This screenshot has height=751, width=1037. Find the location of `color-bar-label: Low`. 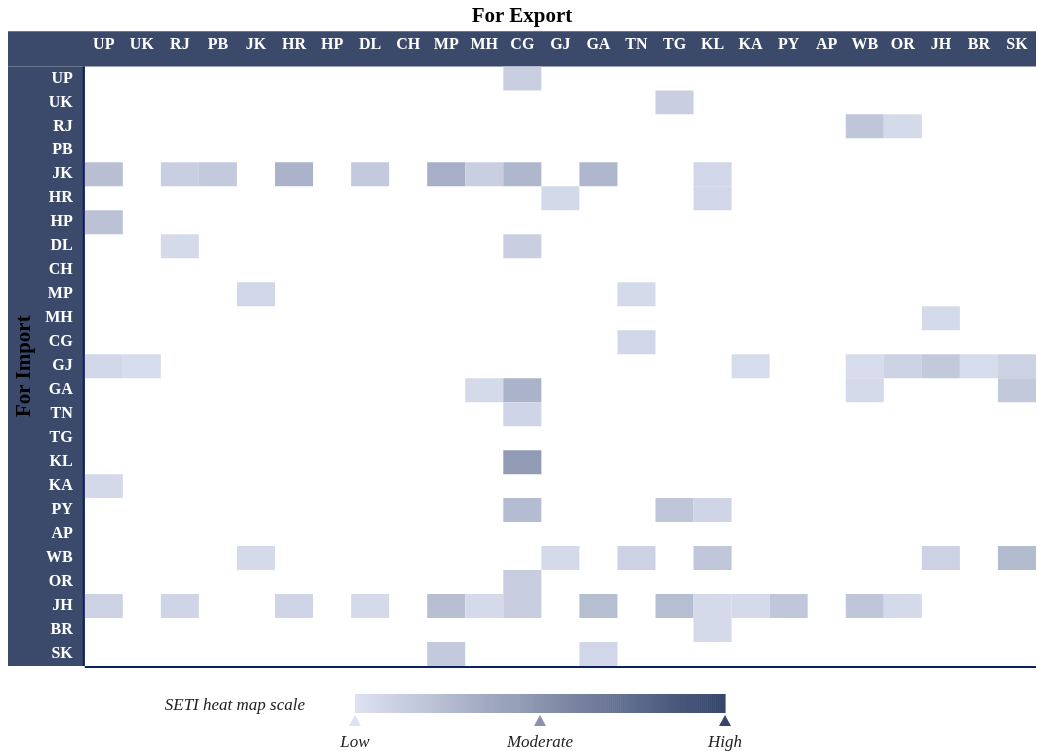

color-bar-label: Low is located at coordinates (355, 741).